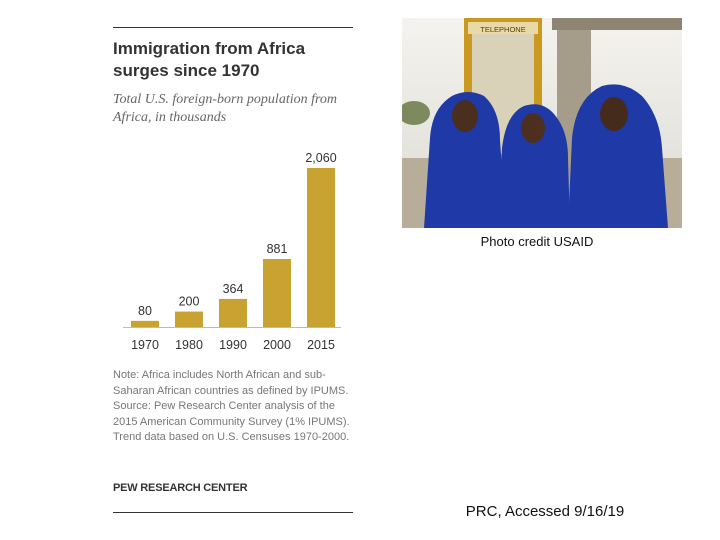 This screenshot has height=540, width=720. What do you see at coordinates (232, 251) in the screenshot?
I see `bar-chart: 80 1970 200 1980 364 1990 881 2000 2,060 2015` at bounding box center [232, 251].